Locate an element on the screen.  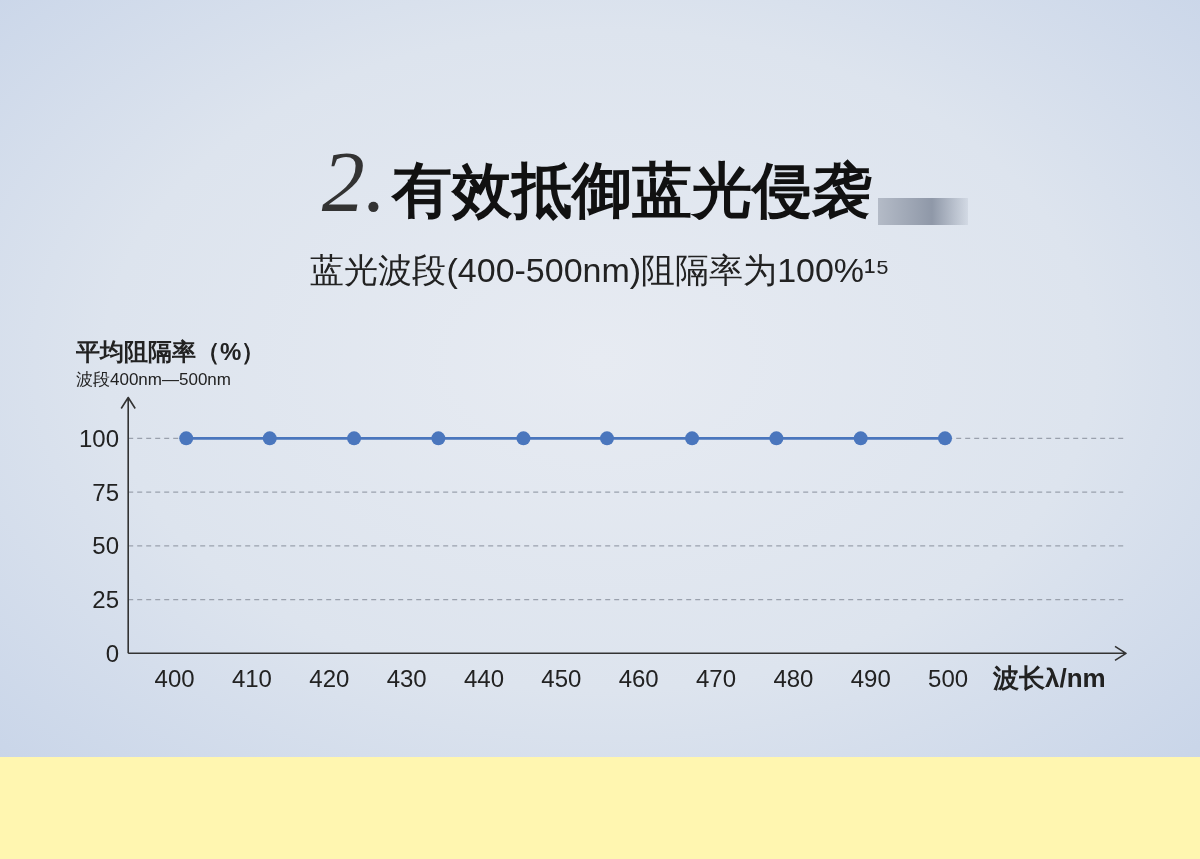
xtick: 430 is located at coordinates (406, 678).